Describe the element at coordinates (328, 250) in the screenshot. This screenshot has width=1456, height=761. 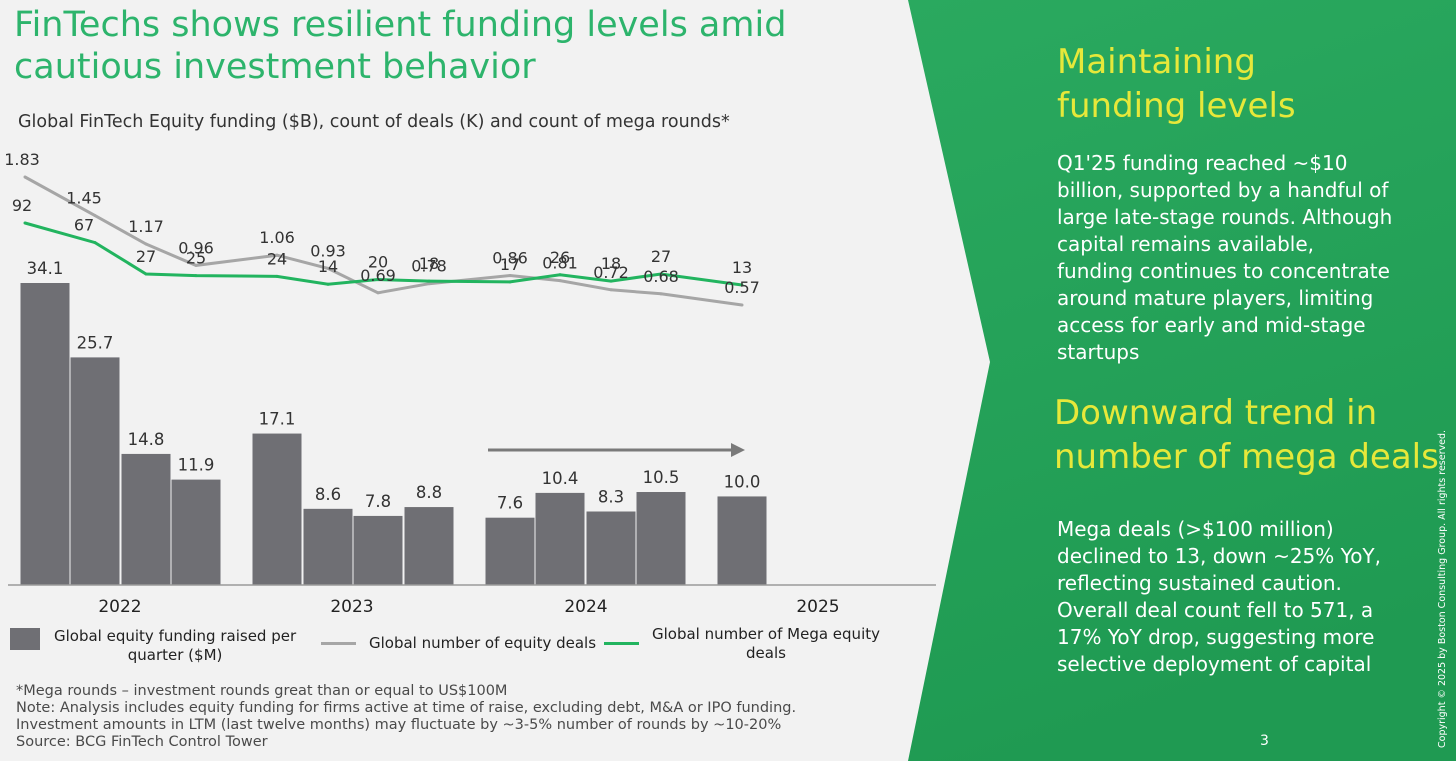
I see `equity-deals-label: 0.93` at that location.